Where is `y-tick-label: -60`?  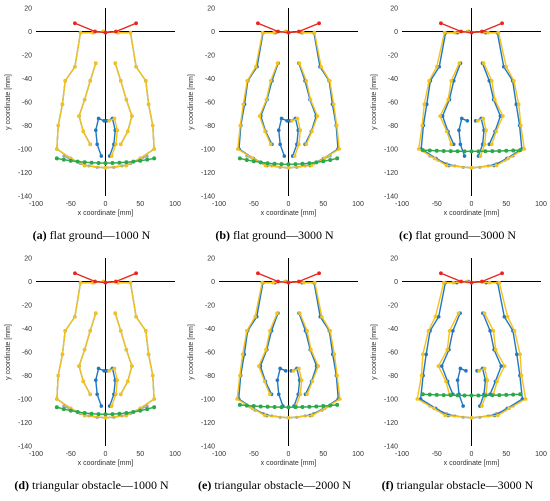 y-tick-label: -60 is located at coordinates (27, 103).